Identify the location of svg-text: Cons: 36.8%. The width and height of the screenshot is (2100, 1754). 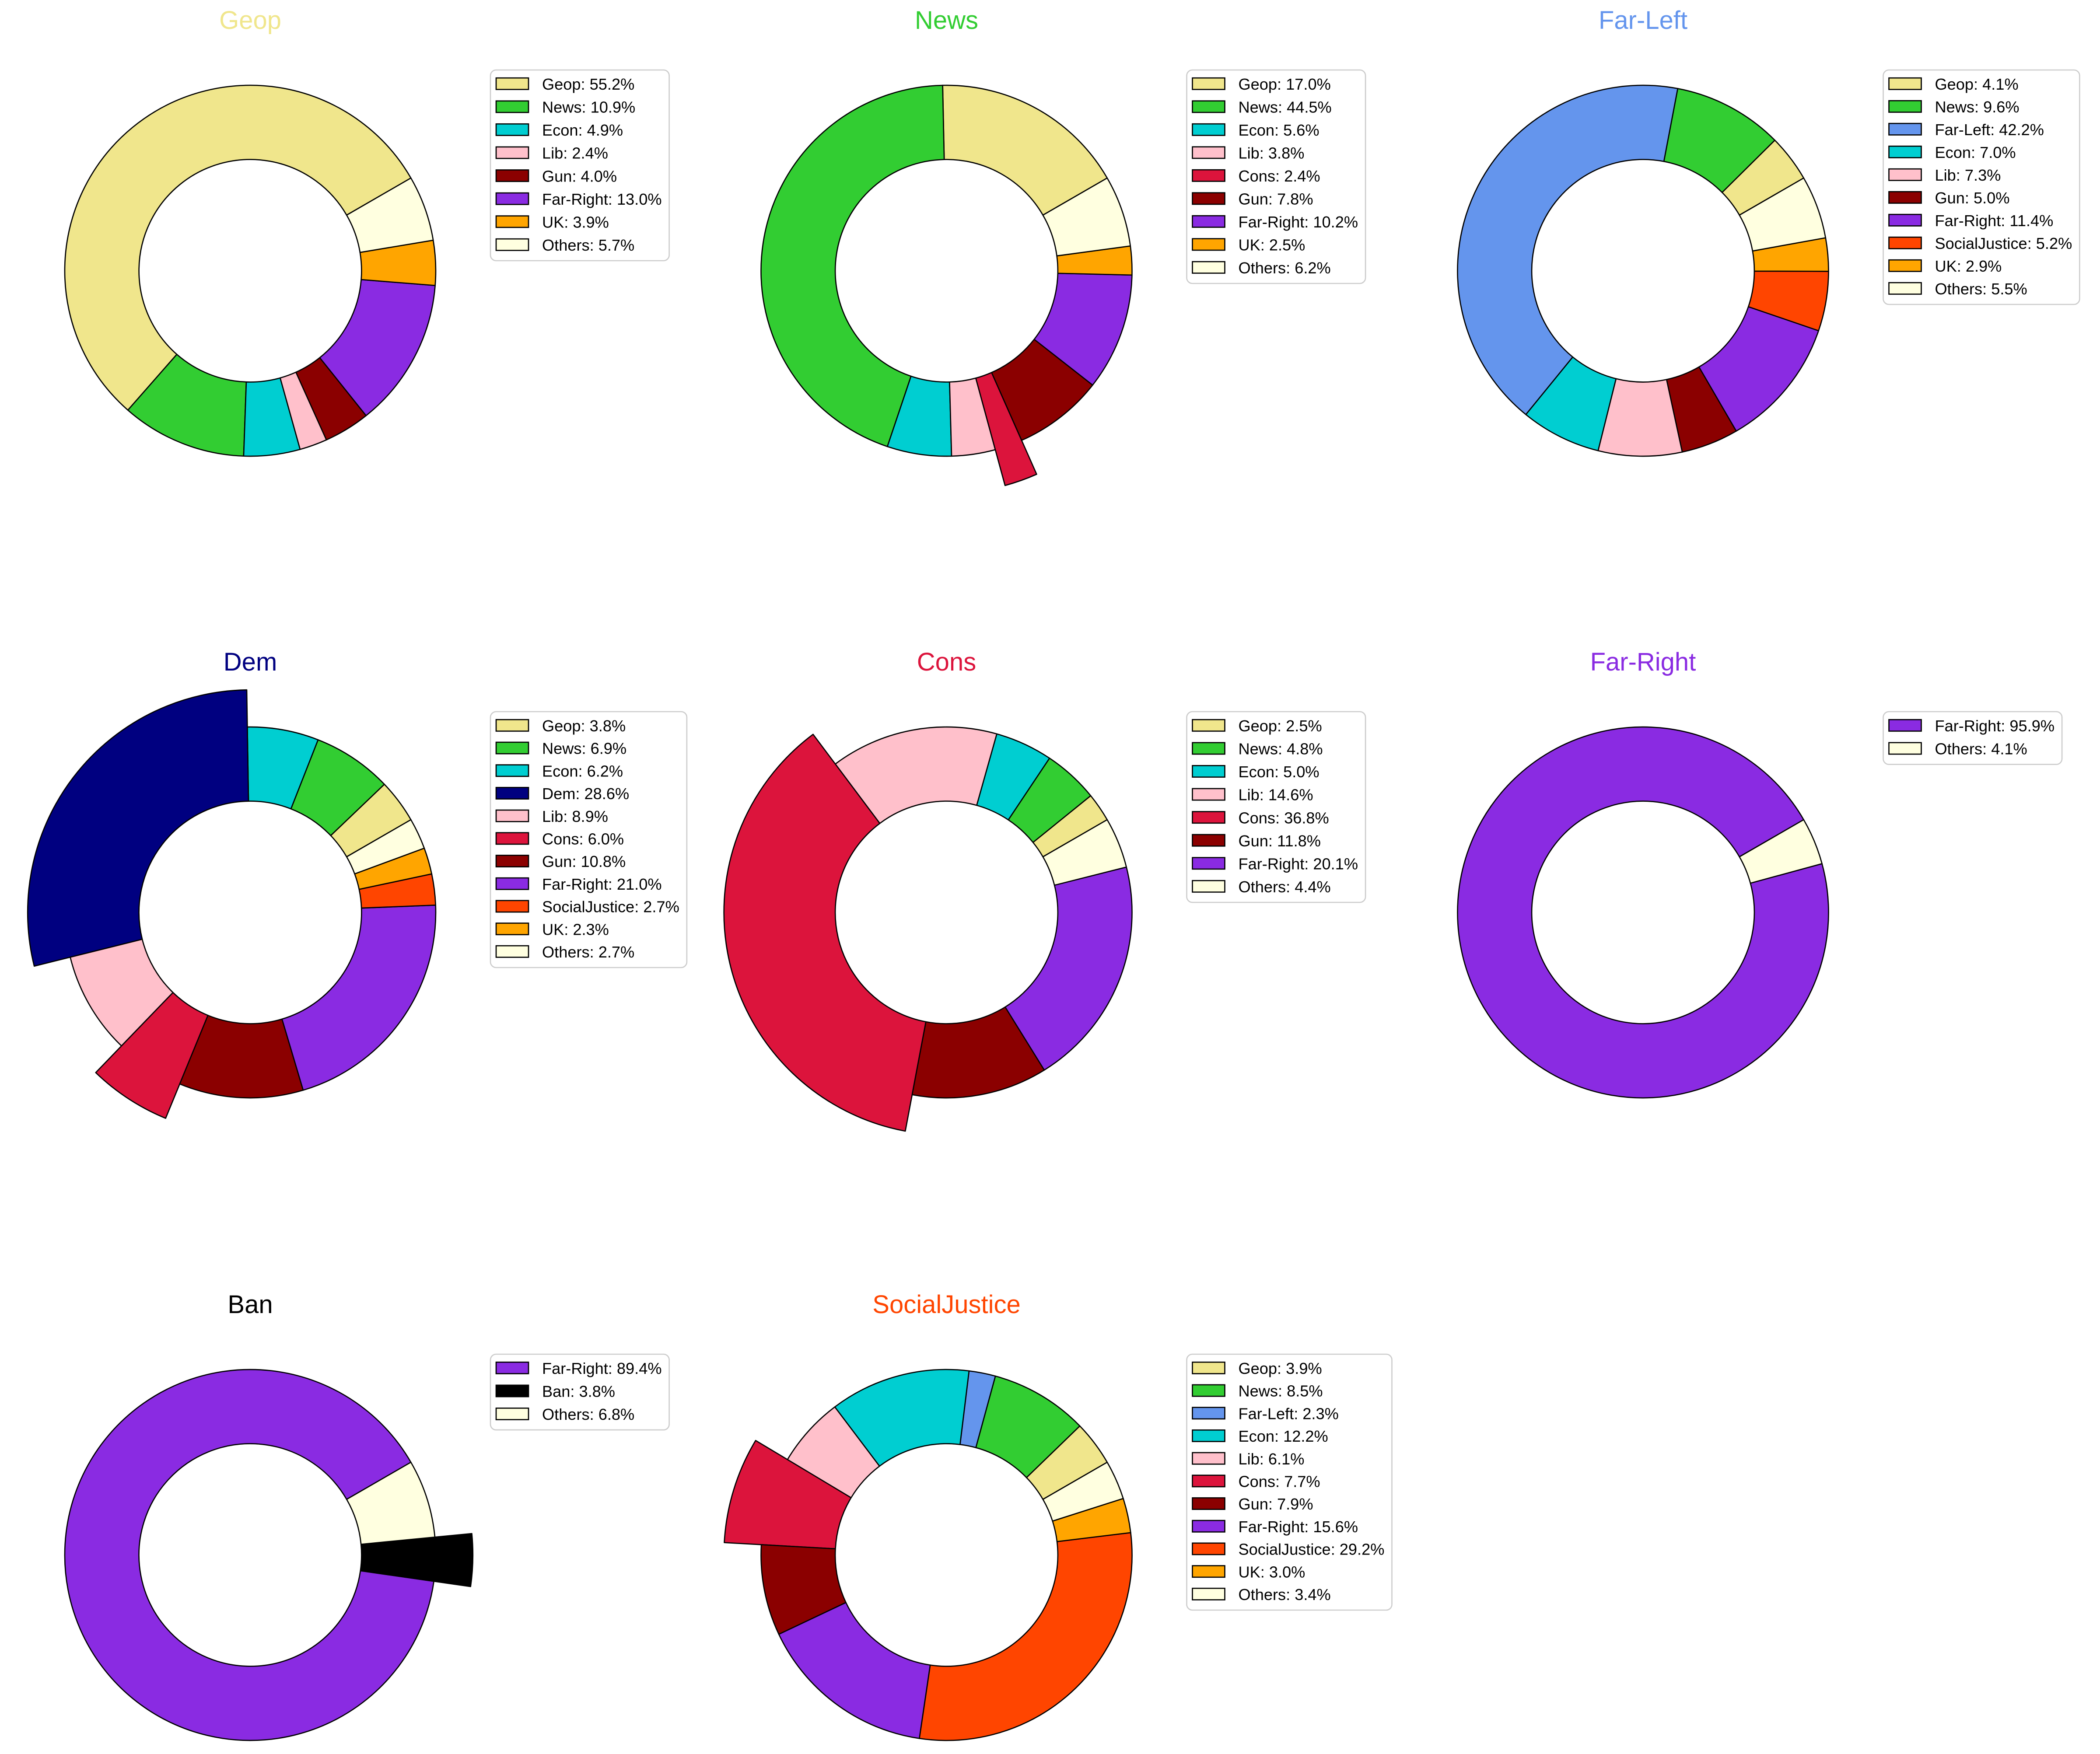
(1284, 818).